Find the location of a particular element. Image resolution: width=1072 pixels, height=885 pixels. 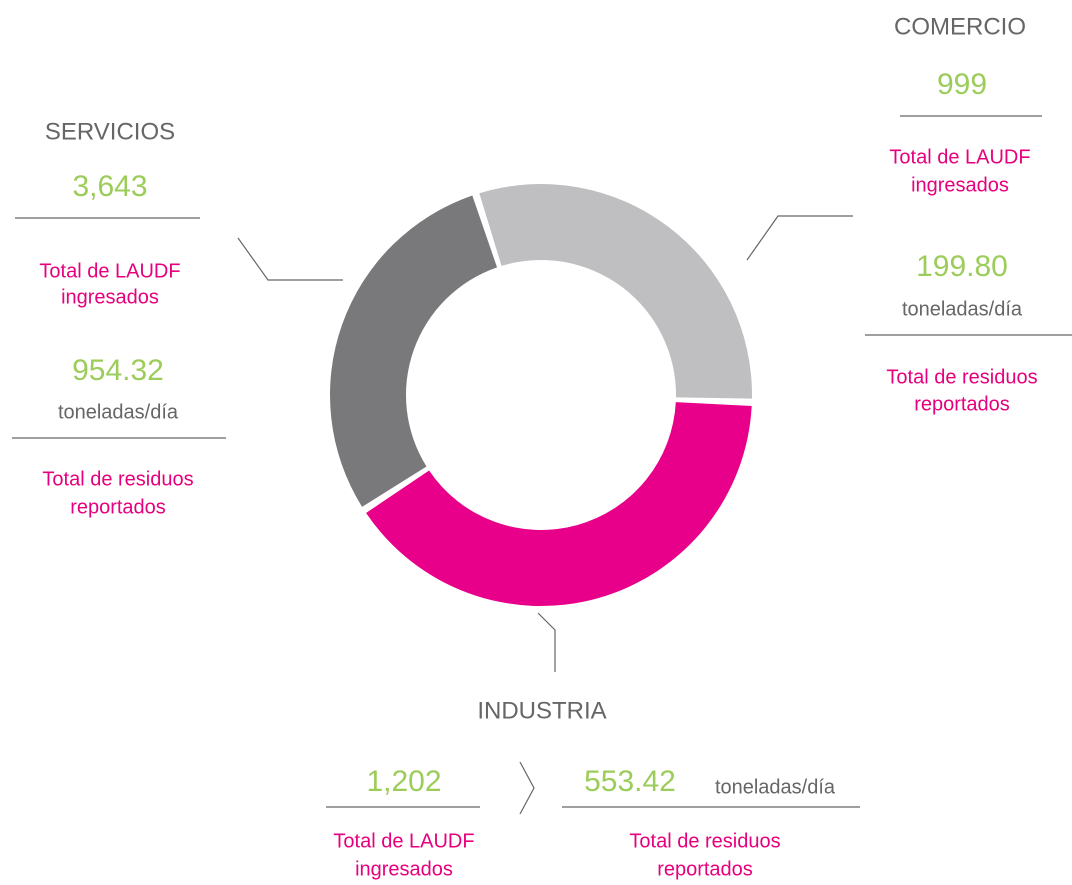

sector-name: INDUSTRIA is located at coordinates (541, 710).